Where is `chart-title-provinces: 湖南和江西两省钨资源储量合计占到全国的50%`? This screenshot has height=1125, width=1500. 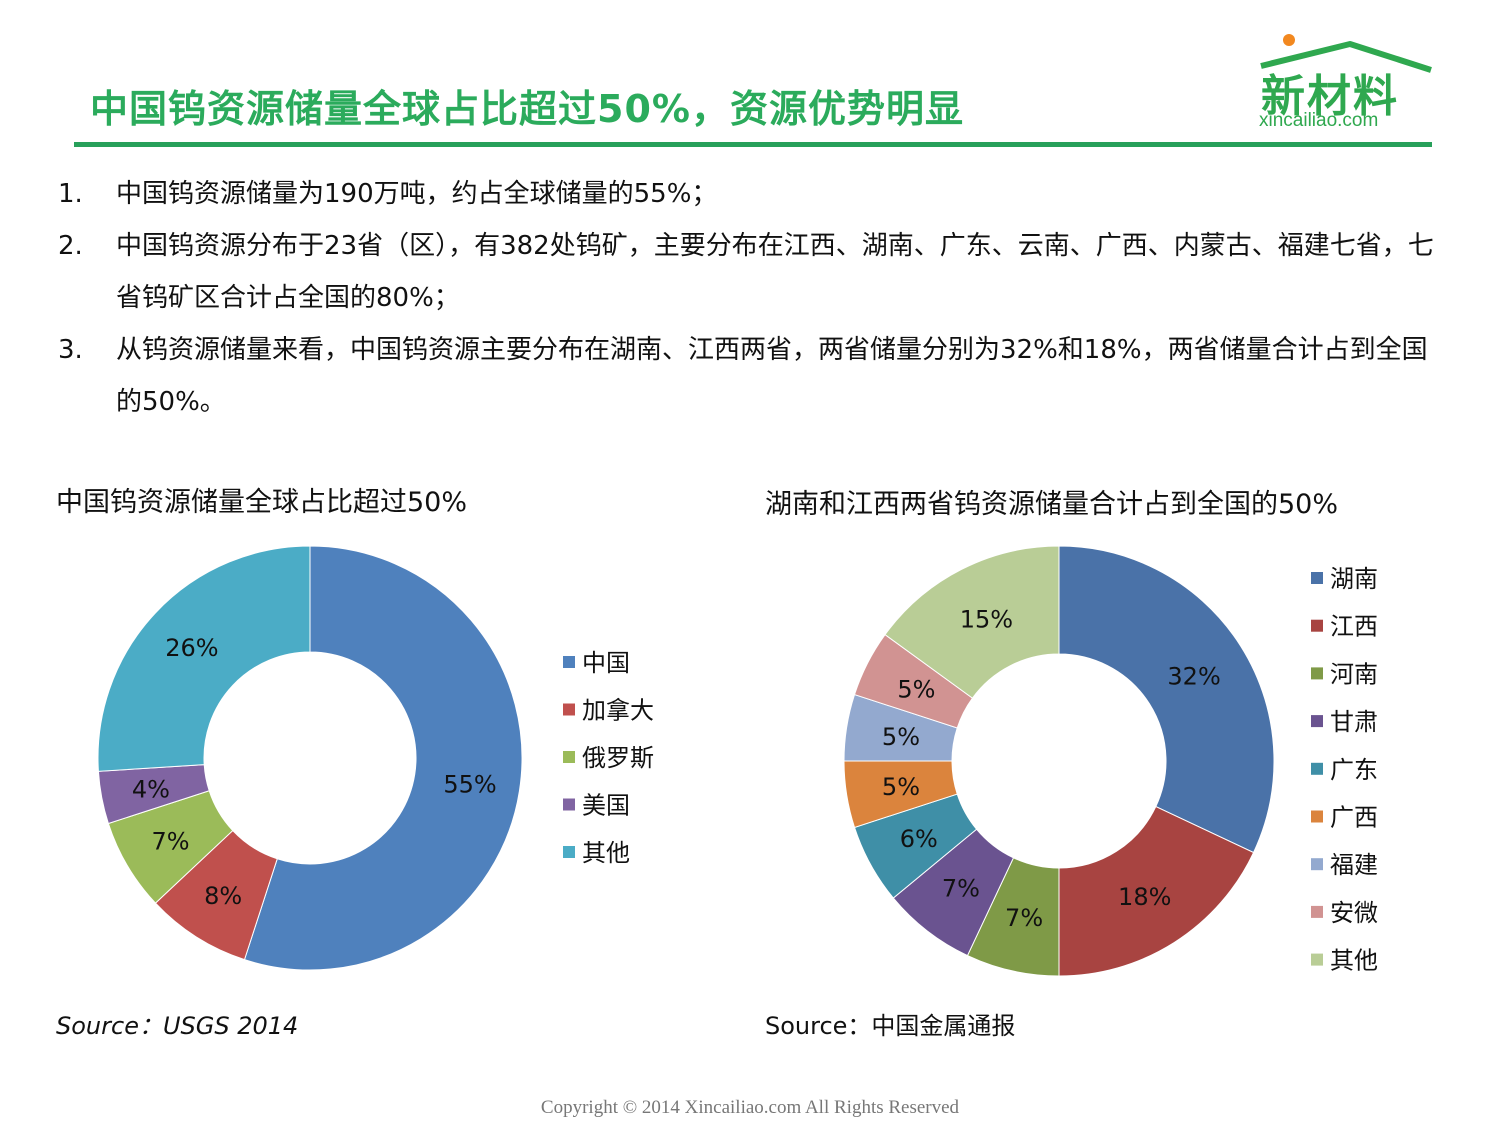 chart-title-provinces: 湖南和江西两省钨资源储量合计占到全国的50% is located at coordinates (1052, 504).